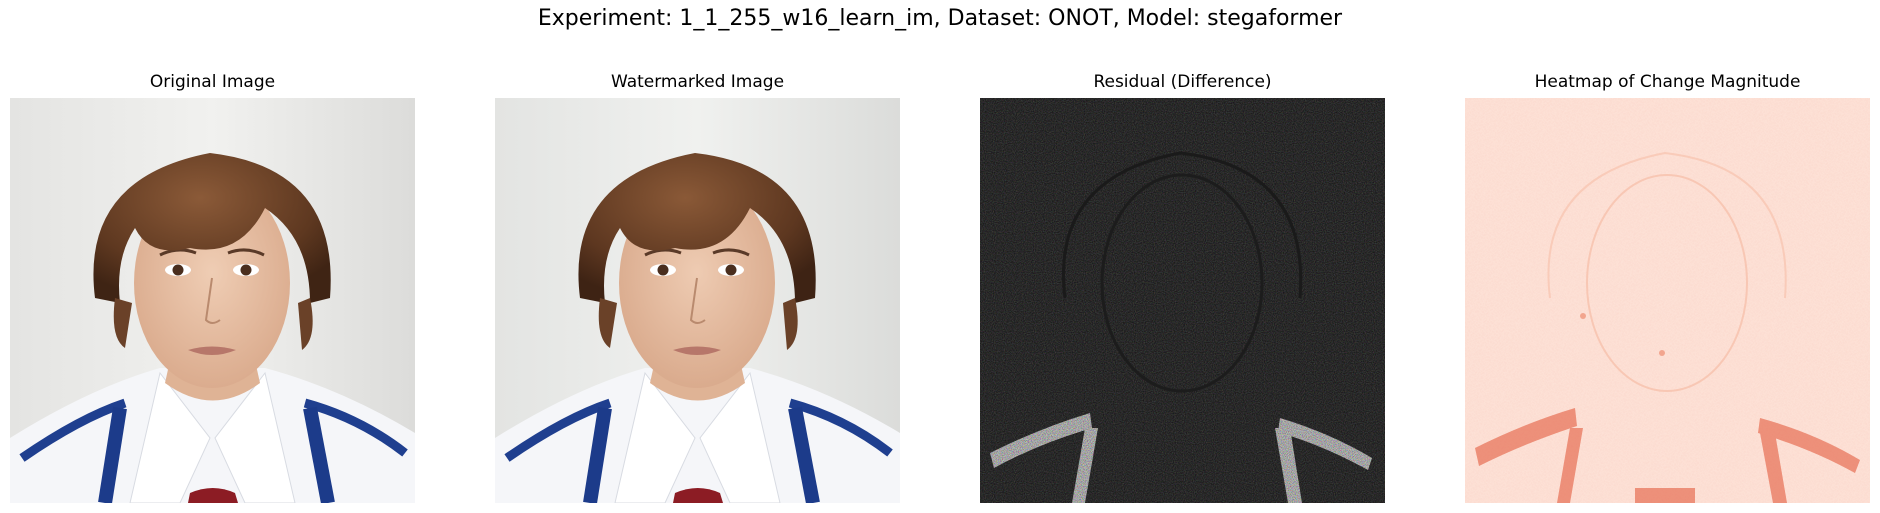 This screenshot has height=513, width=1880. I want to click on panel-watermarked: Watermarked Image, so click(697, 84).